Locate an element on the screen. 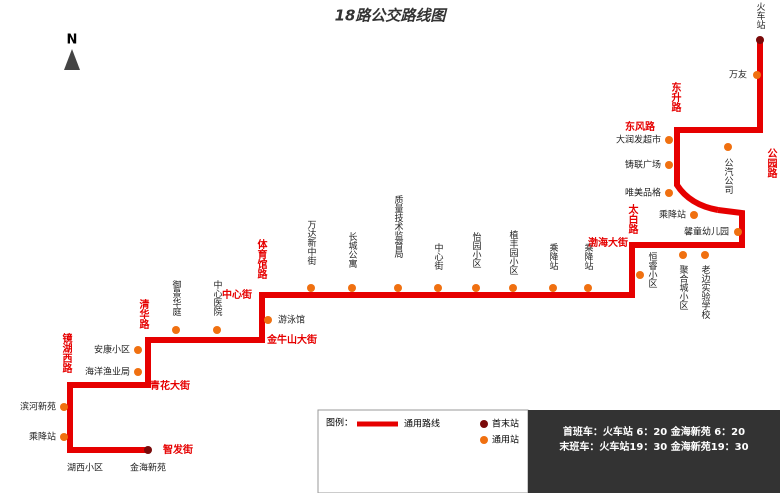 The image size is (780, 493). stop-label: 游泳馆 is located at coordinates (291, 320).